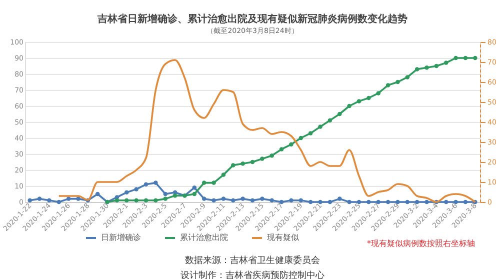 This screenshot has width=500, height=279. I want to click on legend-label: 日新增确诊, so click(121, 237).